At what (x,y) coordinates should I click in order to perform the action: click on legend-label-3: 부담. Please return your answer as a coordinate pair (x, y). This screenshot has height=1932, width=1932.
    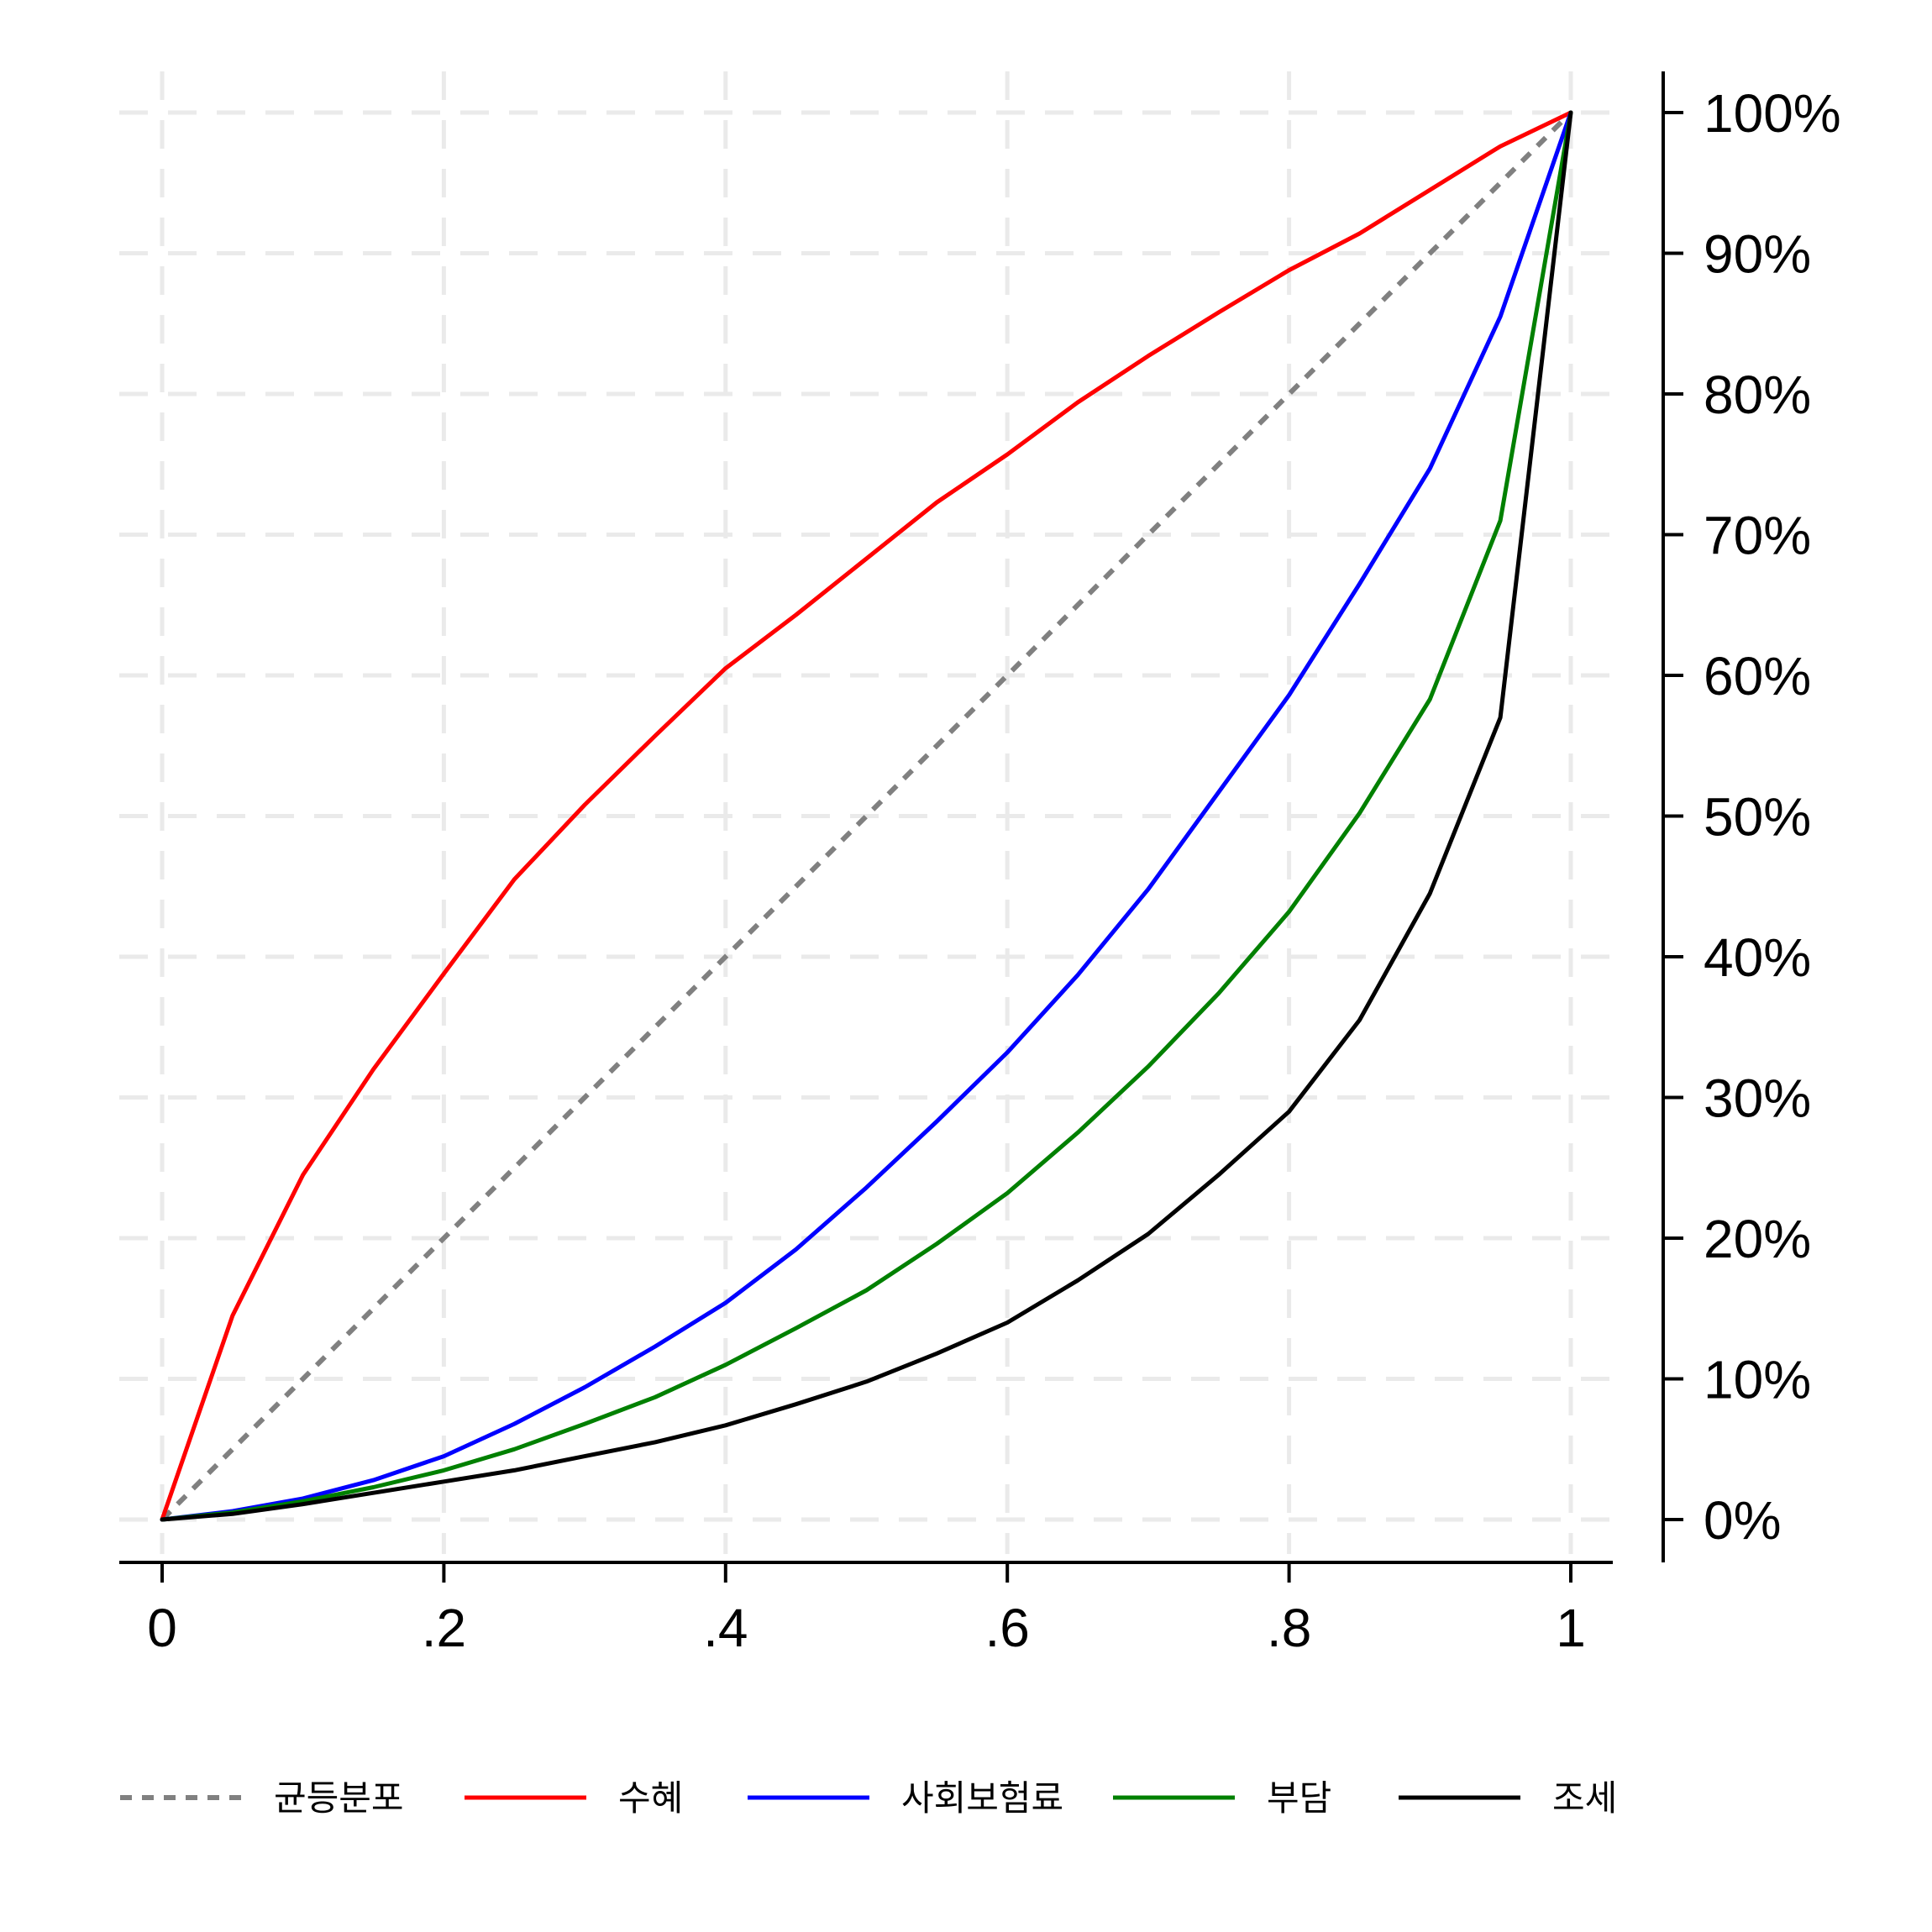
    Looking at the image, I should click on (1299, 1798).